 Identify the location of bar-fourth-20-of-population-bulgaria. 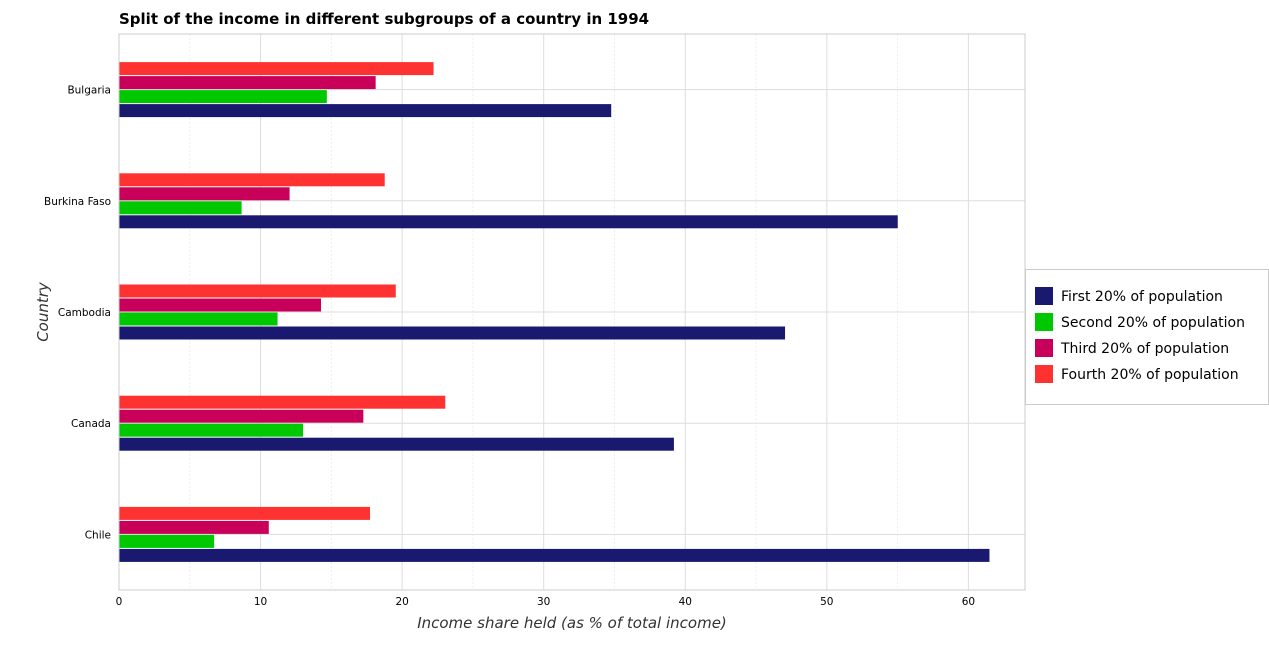
(276, 69).